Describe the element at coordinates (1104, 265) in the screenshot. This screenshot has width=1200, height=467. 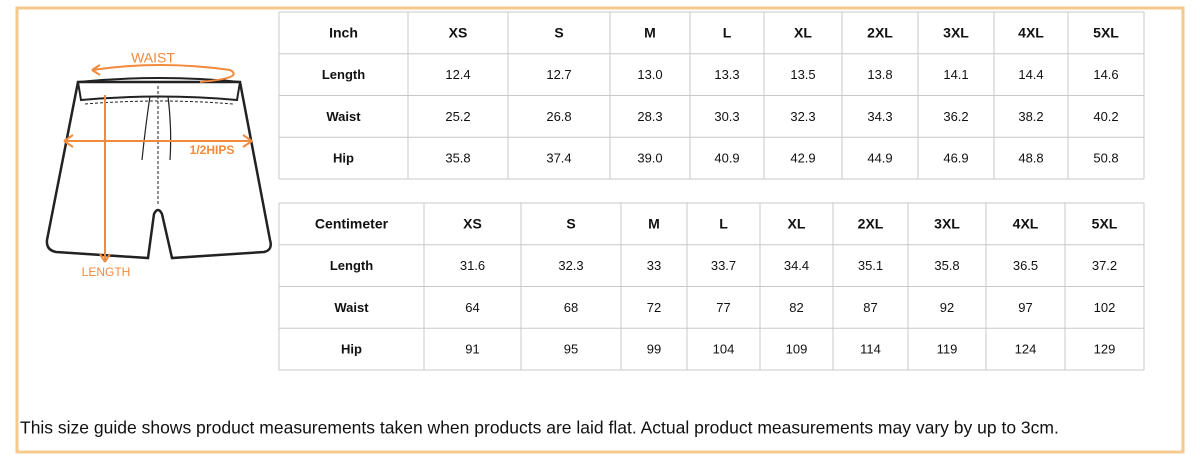
I see `cell: 37.2` at that location.